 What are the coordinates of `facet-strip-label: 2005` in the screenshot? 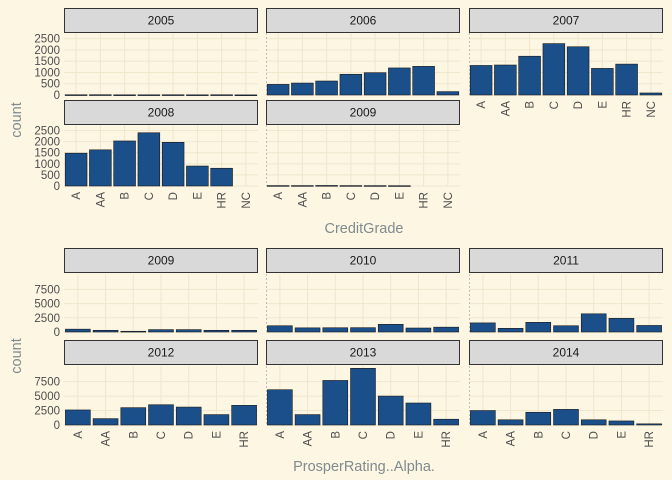 It's located at (161, 21).